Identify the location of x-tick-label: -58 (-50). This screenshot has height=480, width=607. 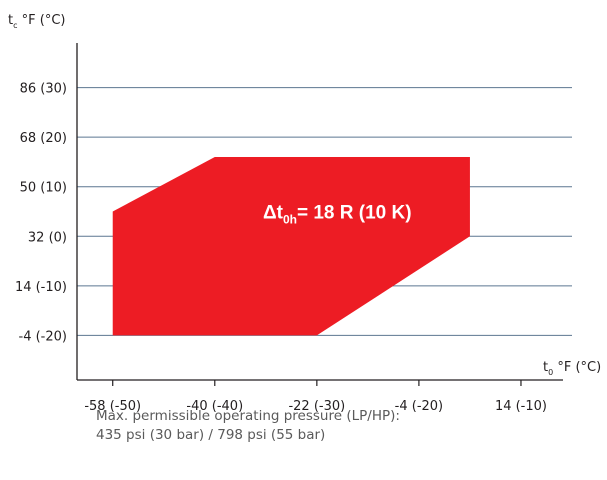
(112, 406).